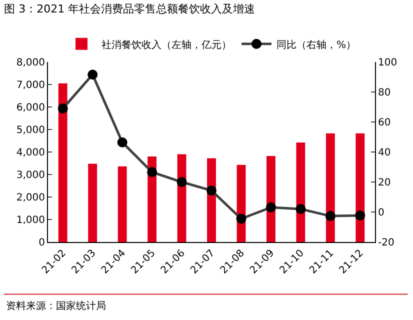  I want to click on y-tick-label: 8,000, so click(30, 63).